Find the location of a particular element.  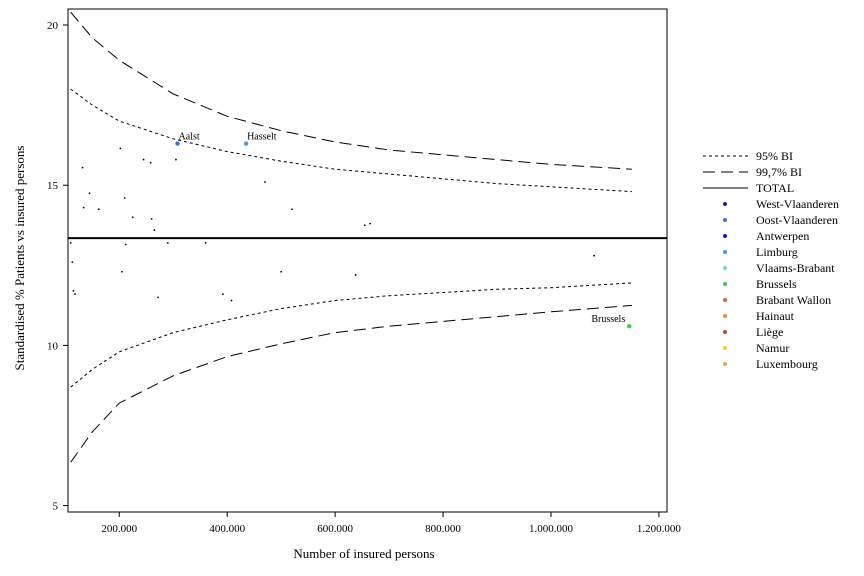

legend-province-label: Namur is located at coordinates (772, 348).